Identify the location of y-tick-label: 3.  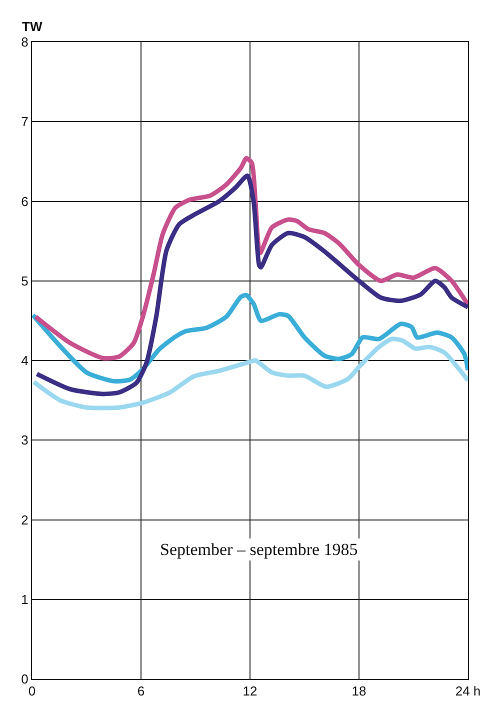
(24, 440).